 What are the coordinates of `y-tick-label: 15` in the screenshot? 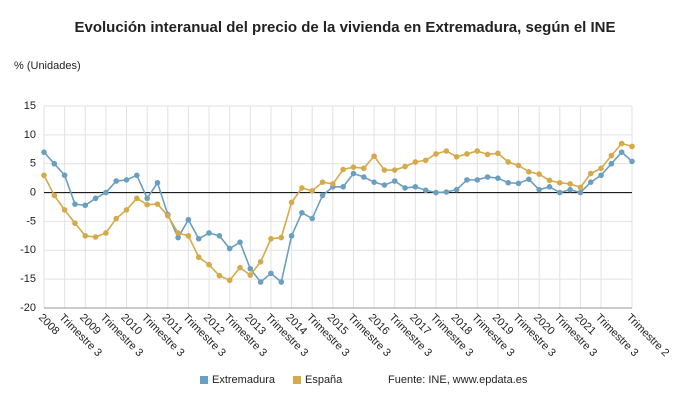 It's located at (30, 106).